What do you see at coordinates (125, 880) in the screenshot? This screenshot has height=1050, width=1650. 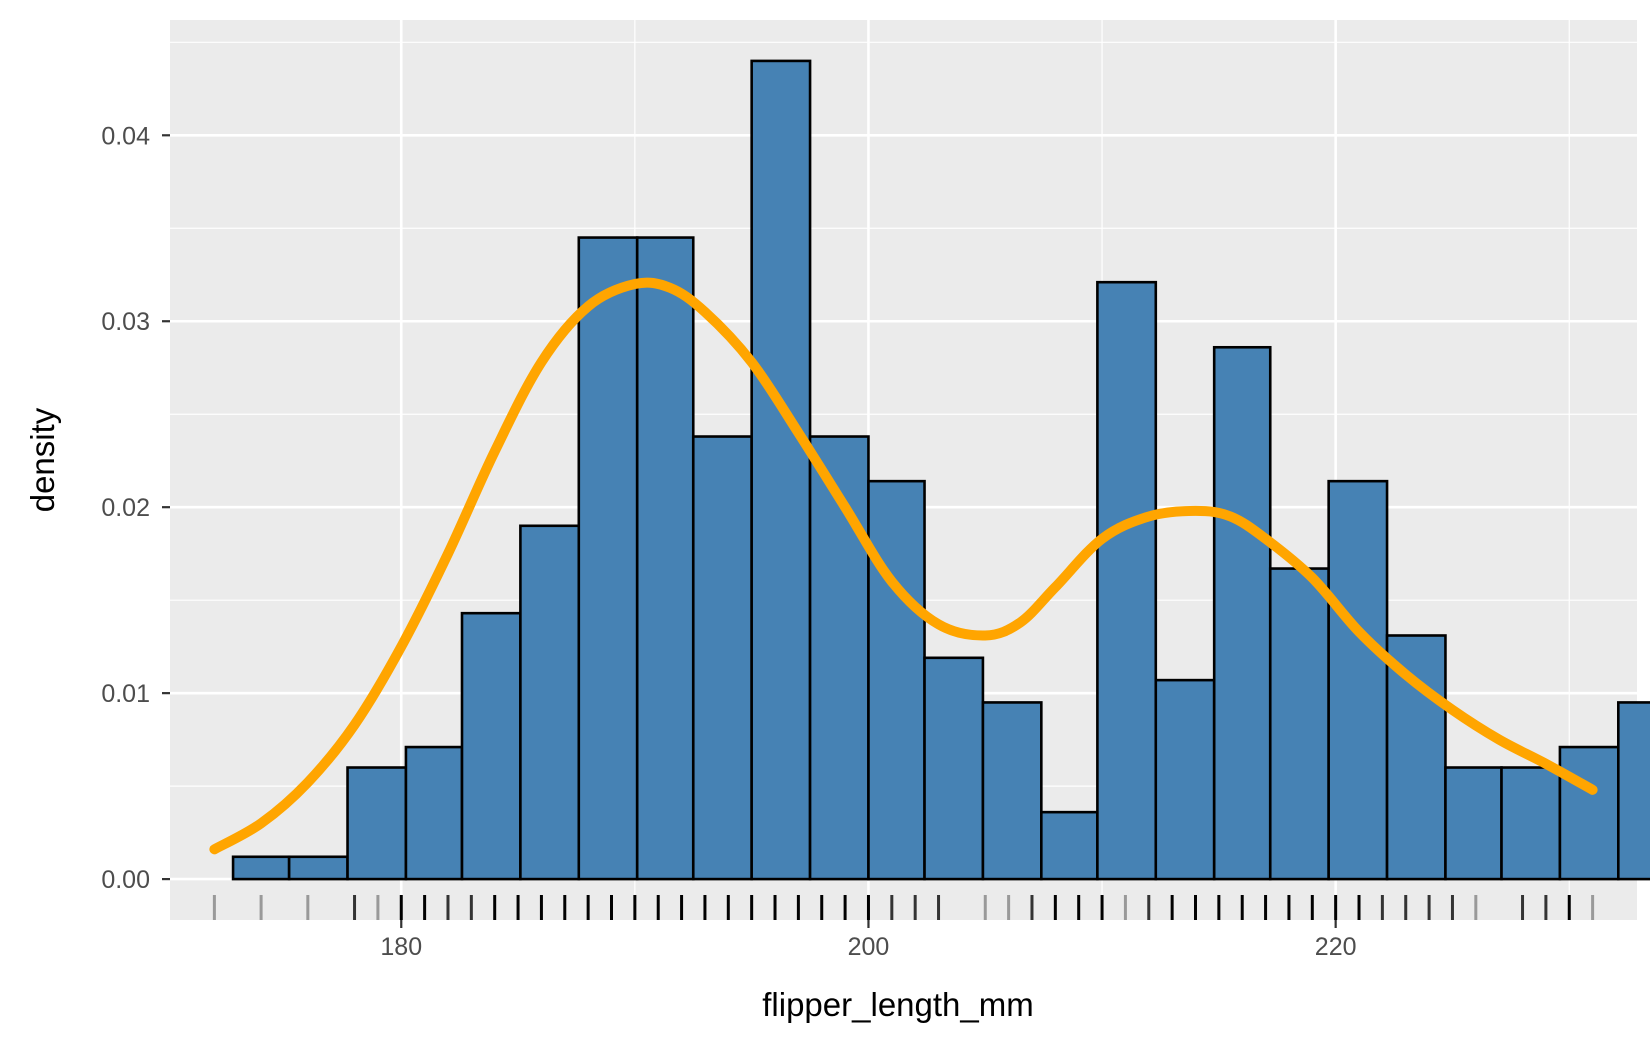 I see `y-tick-label: 0.00` at bounding box center [125, 880].